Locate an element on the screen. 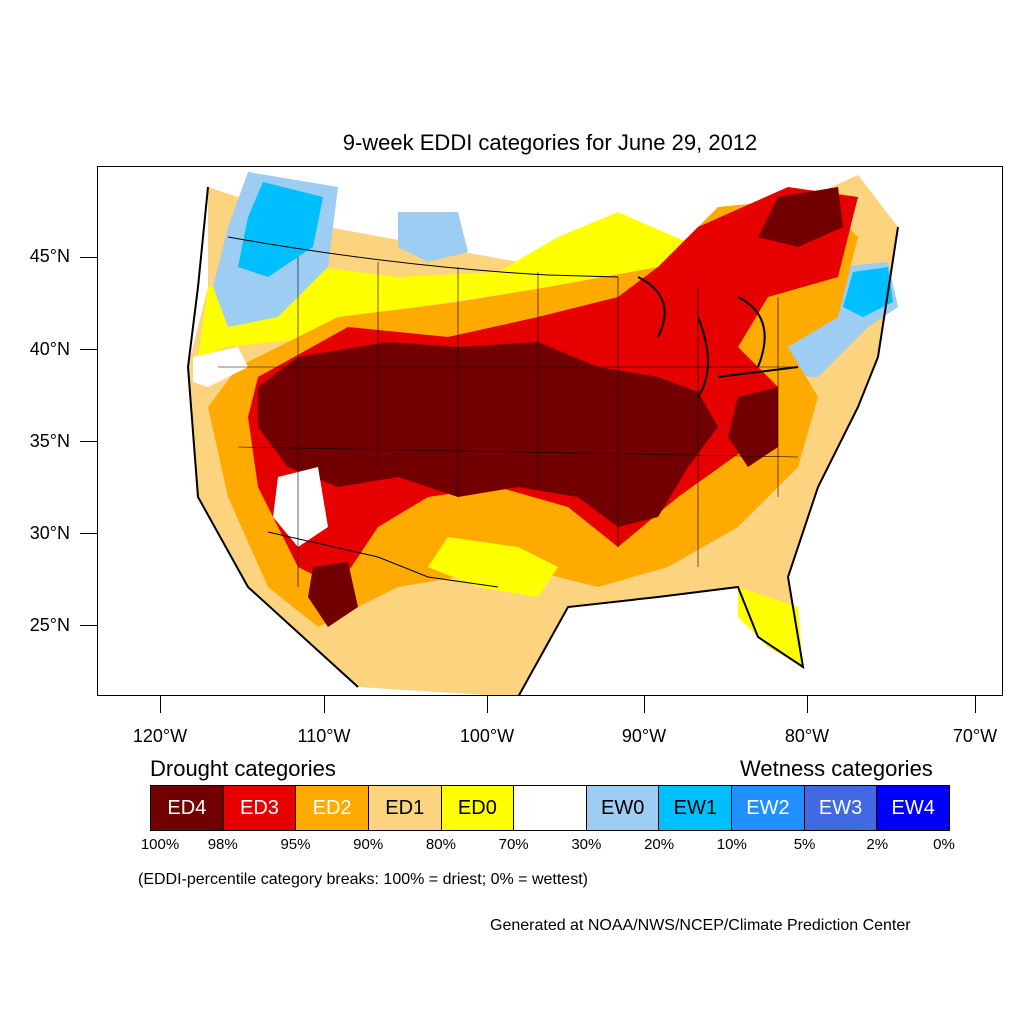 The image size is (1024, 1024). wetness-heading: Wetness categories is located at coordinates (836, 768).